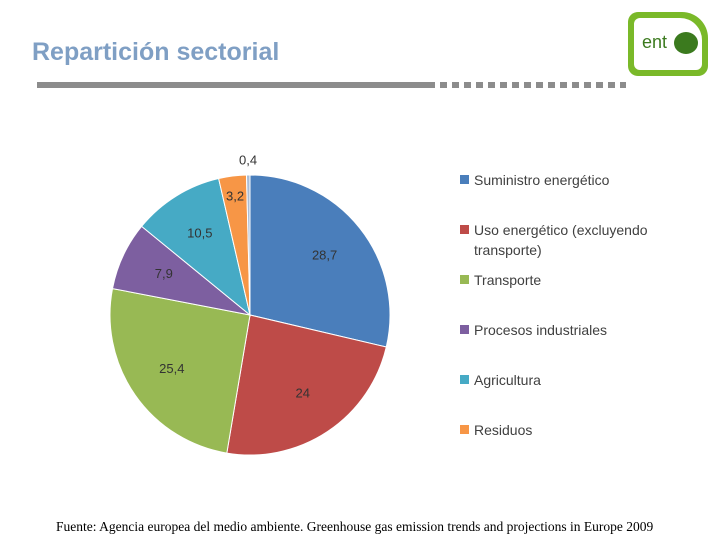  I want to click on legend-label: Uso energético (excluyendo transporte), so click(561, 240).